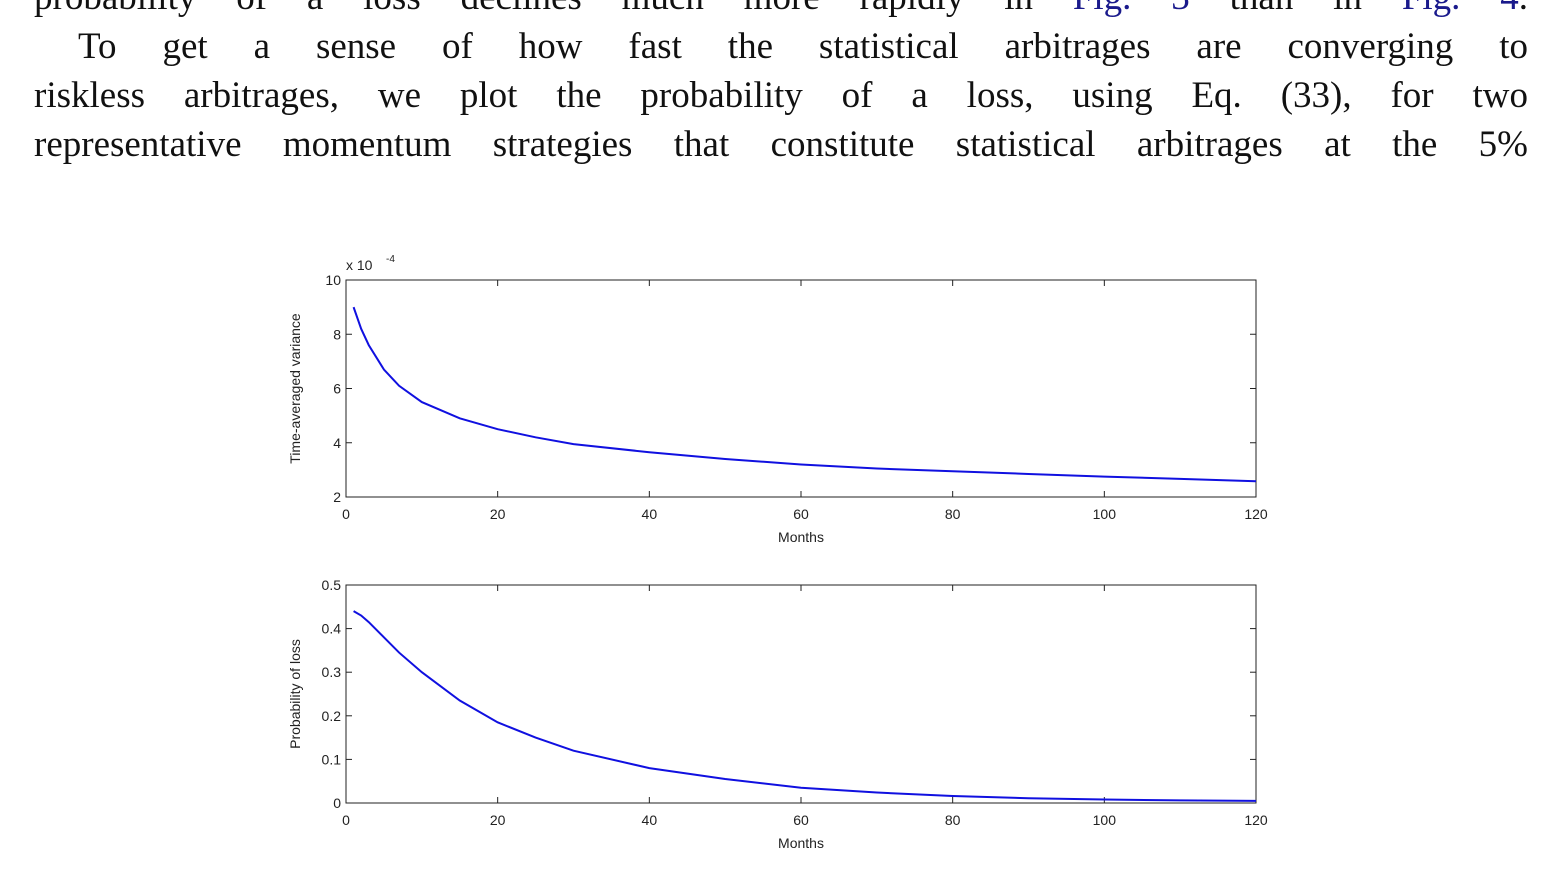 Image resolution: width=1562 pixels, height=880 pixels. I want to click on y-multiplier: x 10, so click(359, 265).